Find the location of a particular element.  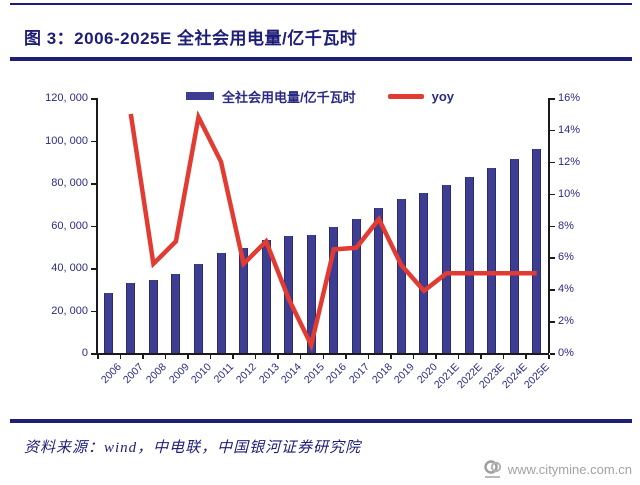

right-axis-line is located at coordinates (549, 225).